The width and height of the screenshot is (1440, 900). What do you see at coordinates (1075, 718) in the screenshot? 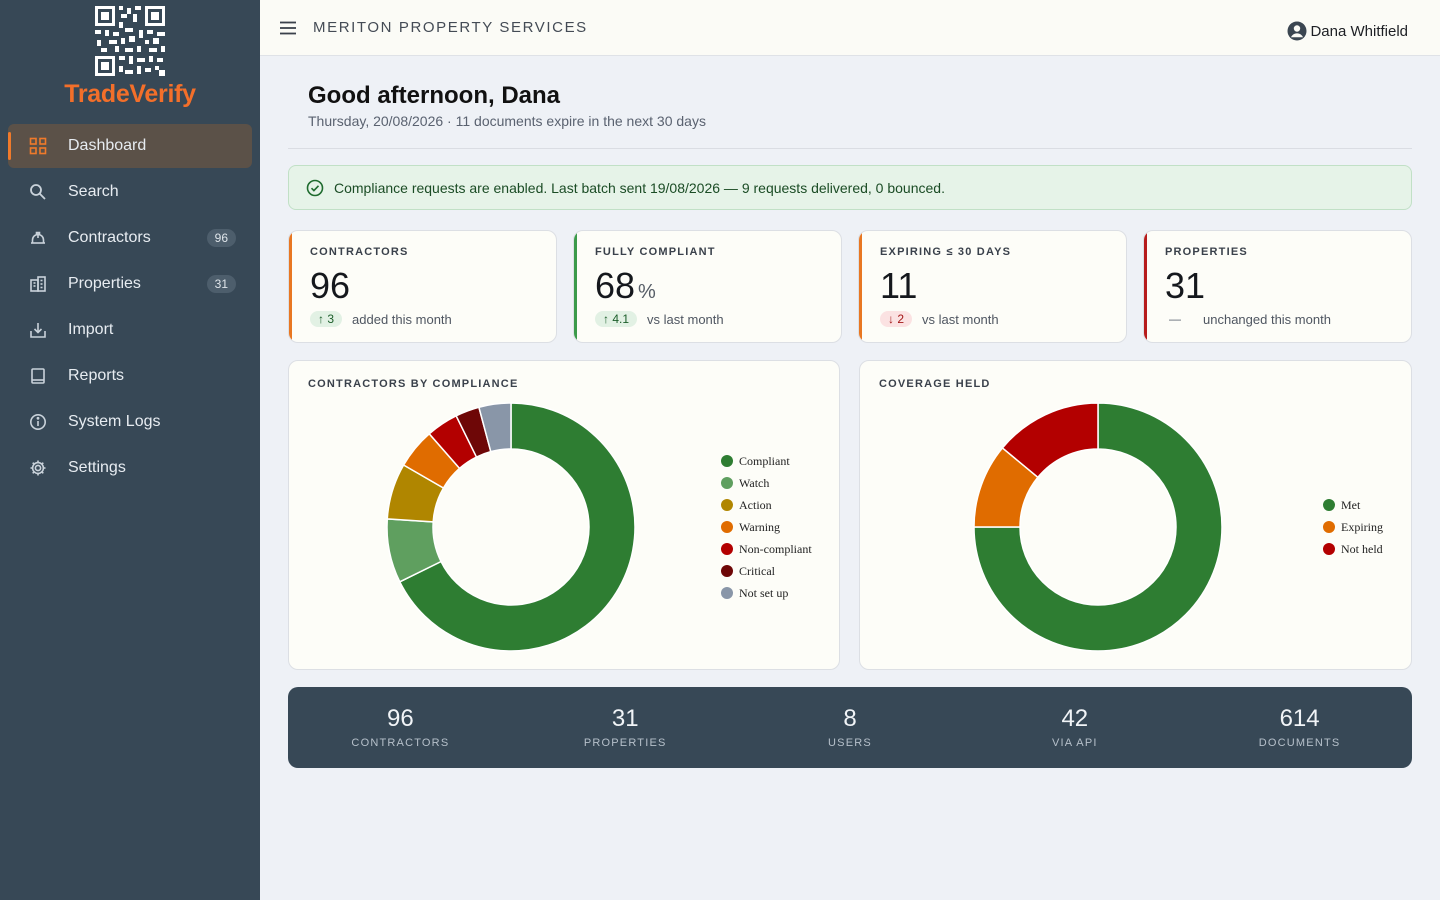
I see `stat-value: 42` at bounding box center [1075, 718].